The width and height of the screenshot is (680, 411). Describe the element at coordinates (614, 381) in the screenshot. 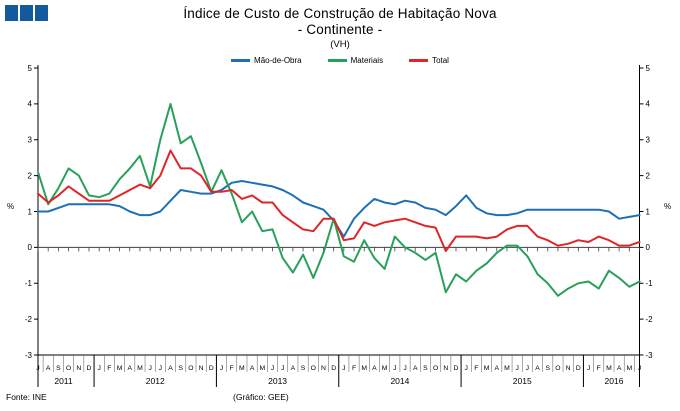

I see `year-label: 2016` at that location.